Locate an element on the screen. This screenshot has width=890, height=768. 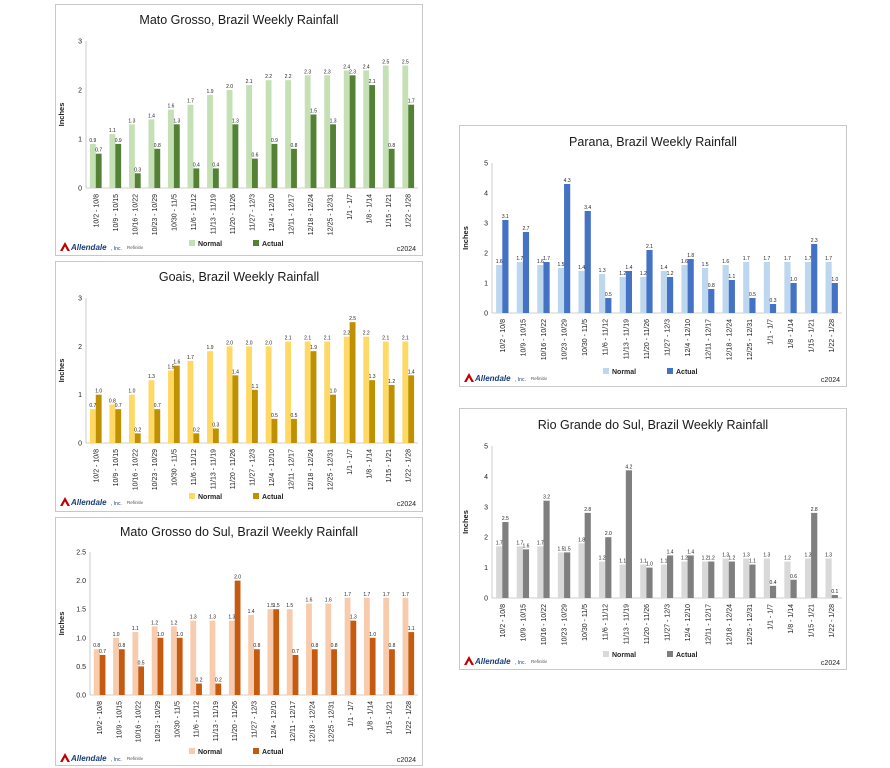
data-label-normal: 1.8 is located at coordinates (581, 540).